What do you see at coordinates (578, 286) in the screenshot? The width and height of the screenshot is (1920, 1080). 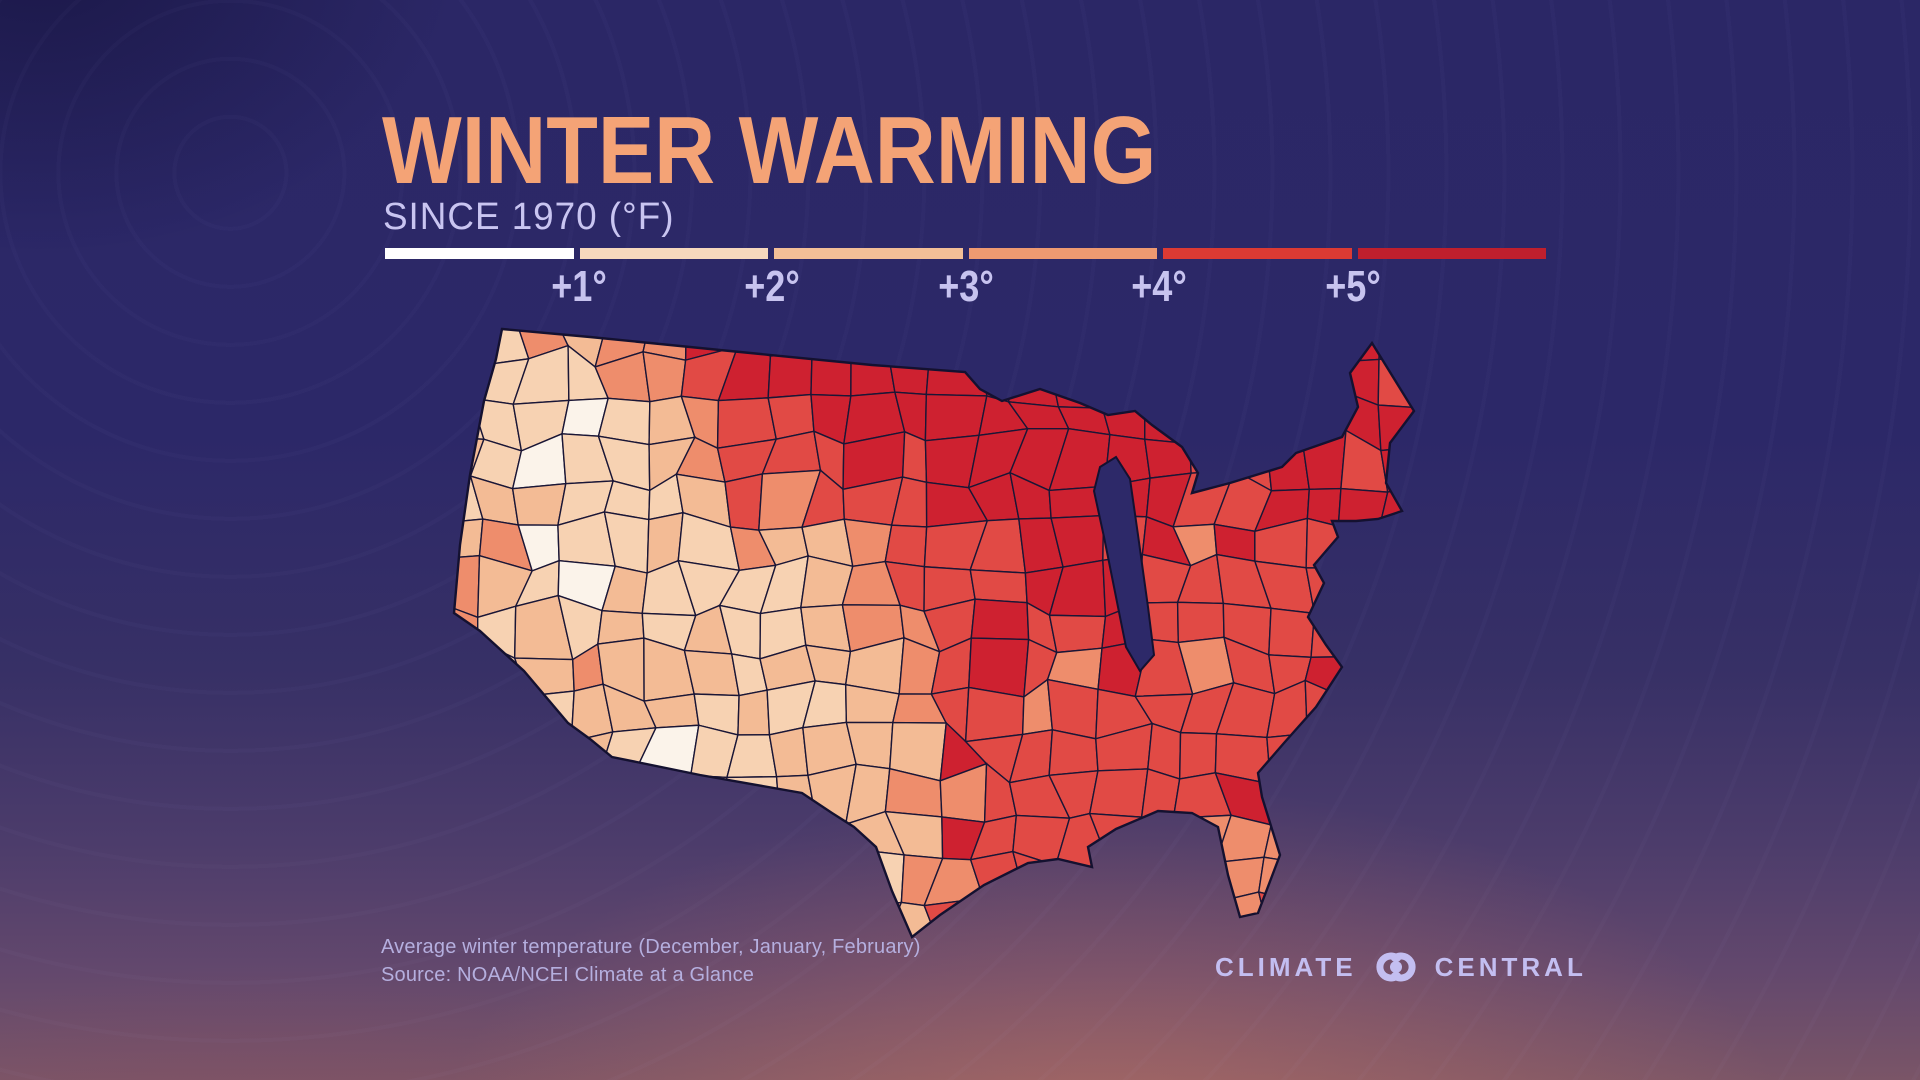 I see `legend-tick-label: +1°` at bounding box center [578, 286].